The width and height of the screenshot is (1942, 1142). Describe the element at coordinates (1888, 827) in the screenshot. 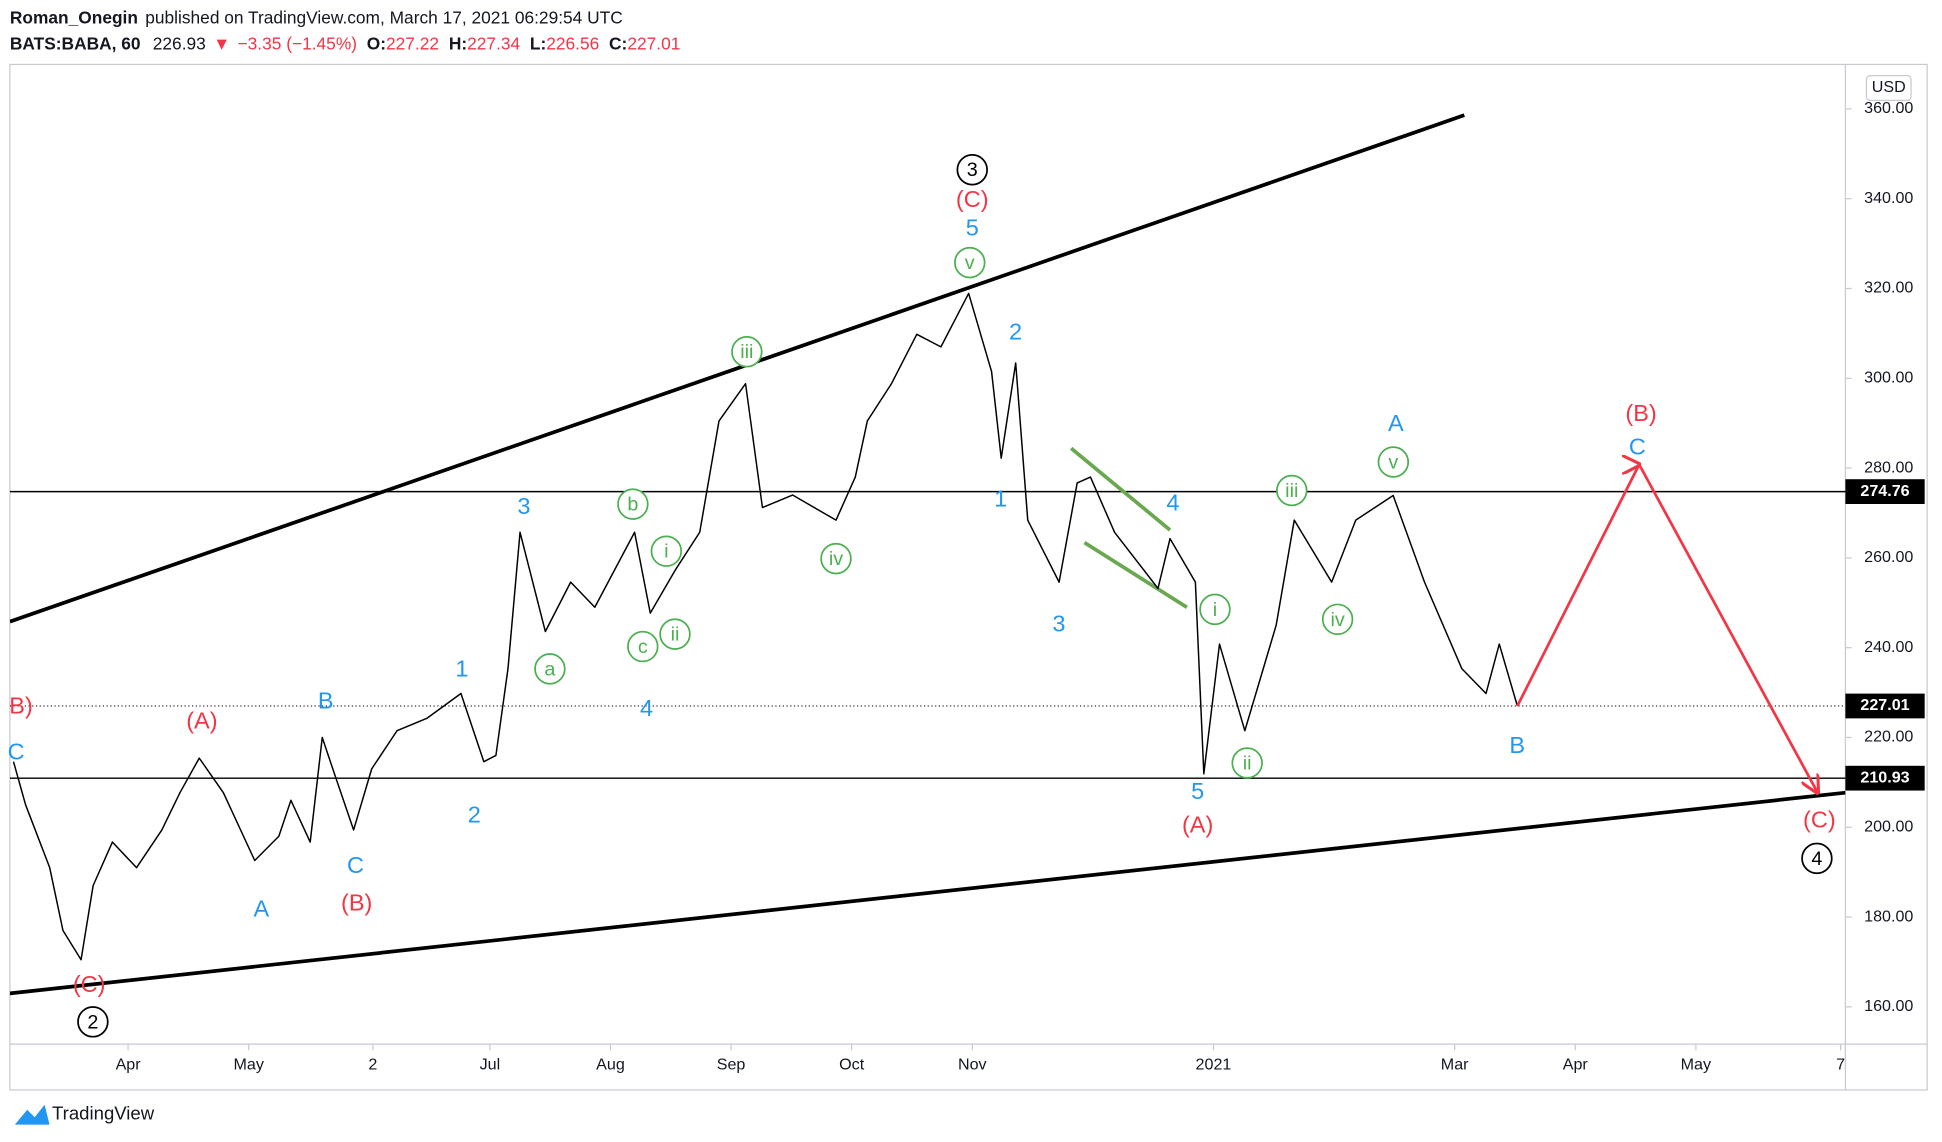

I see `y-tick-label: 200.00` at that location.